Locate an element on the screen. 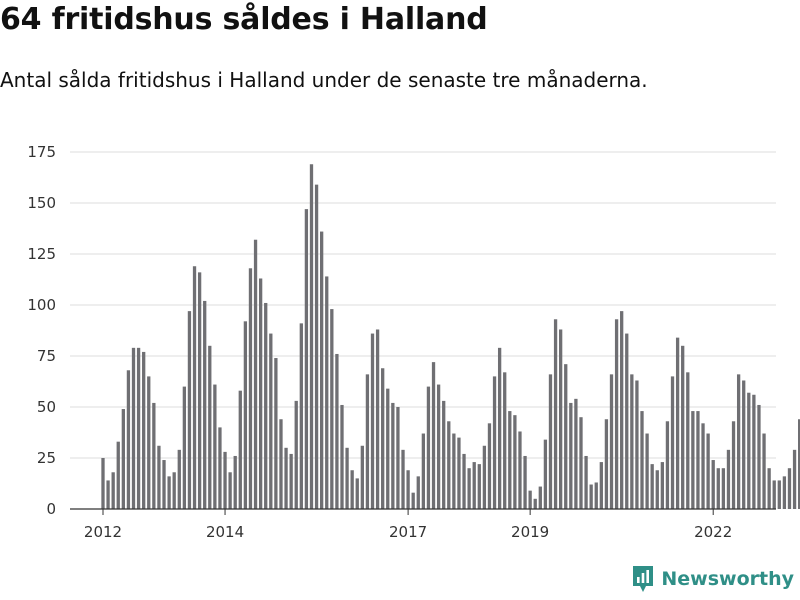 This screenshot has width=800, height=600. y-tick-label: 125 is located at coordinates (41, 254).